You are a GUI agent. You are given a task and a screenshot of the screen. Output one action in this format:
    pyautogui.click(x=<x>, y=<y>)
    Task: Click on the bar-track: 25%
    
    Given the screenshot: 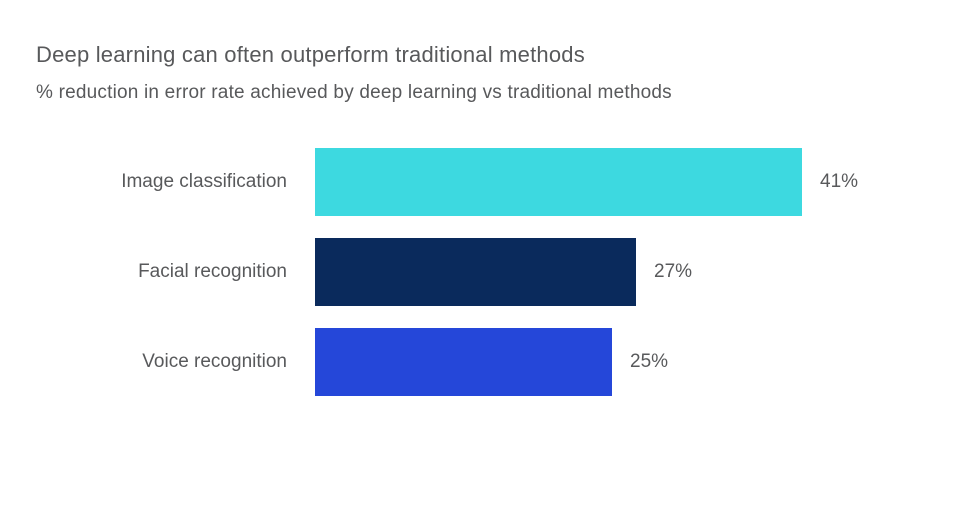 What is the action you would take?
    pyautogui.click(x=644, y=362)
    